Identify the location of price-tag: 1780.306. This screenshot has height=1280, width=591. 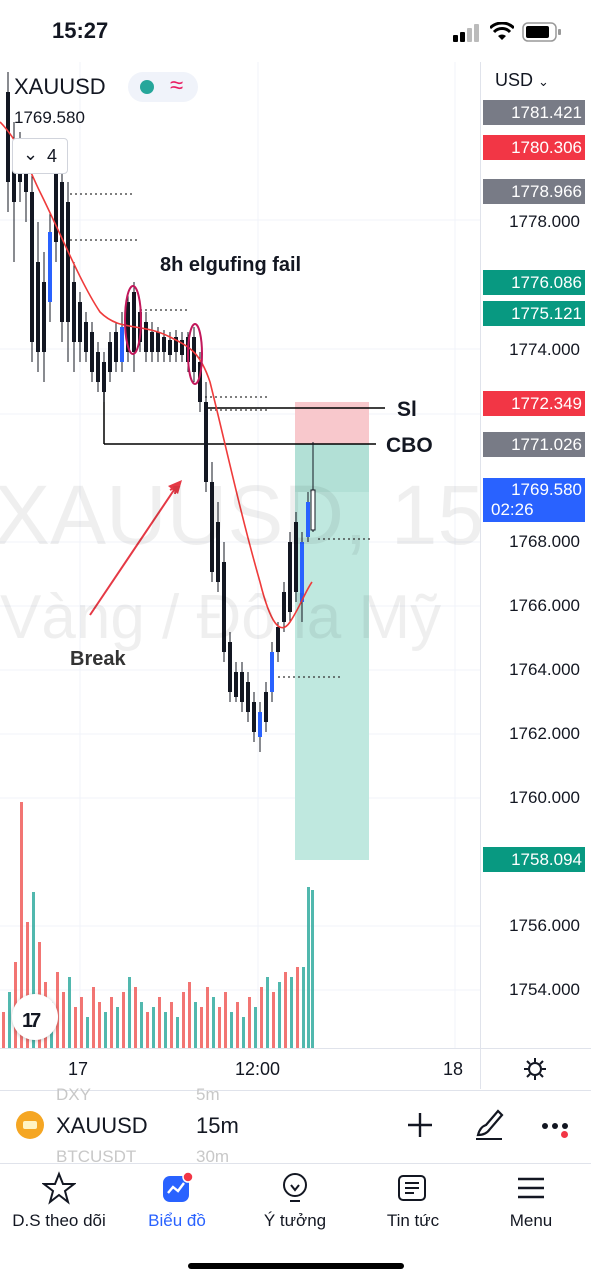
(534, 147).